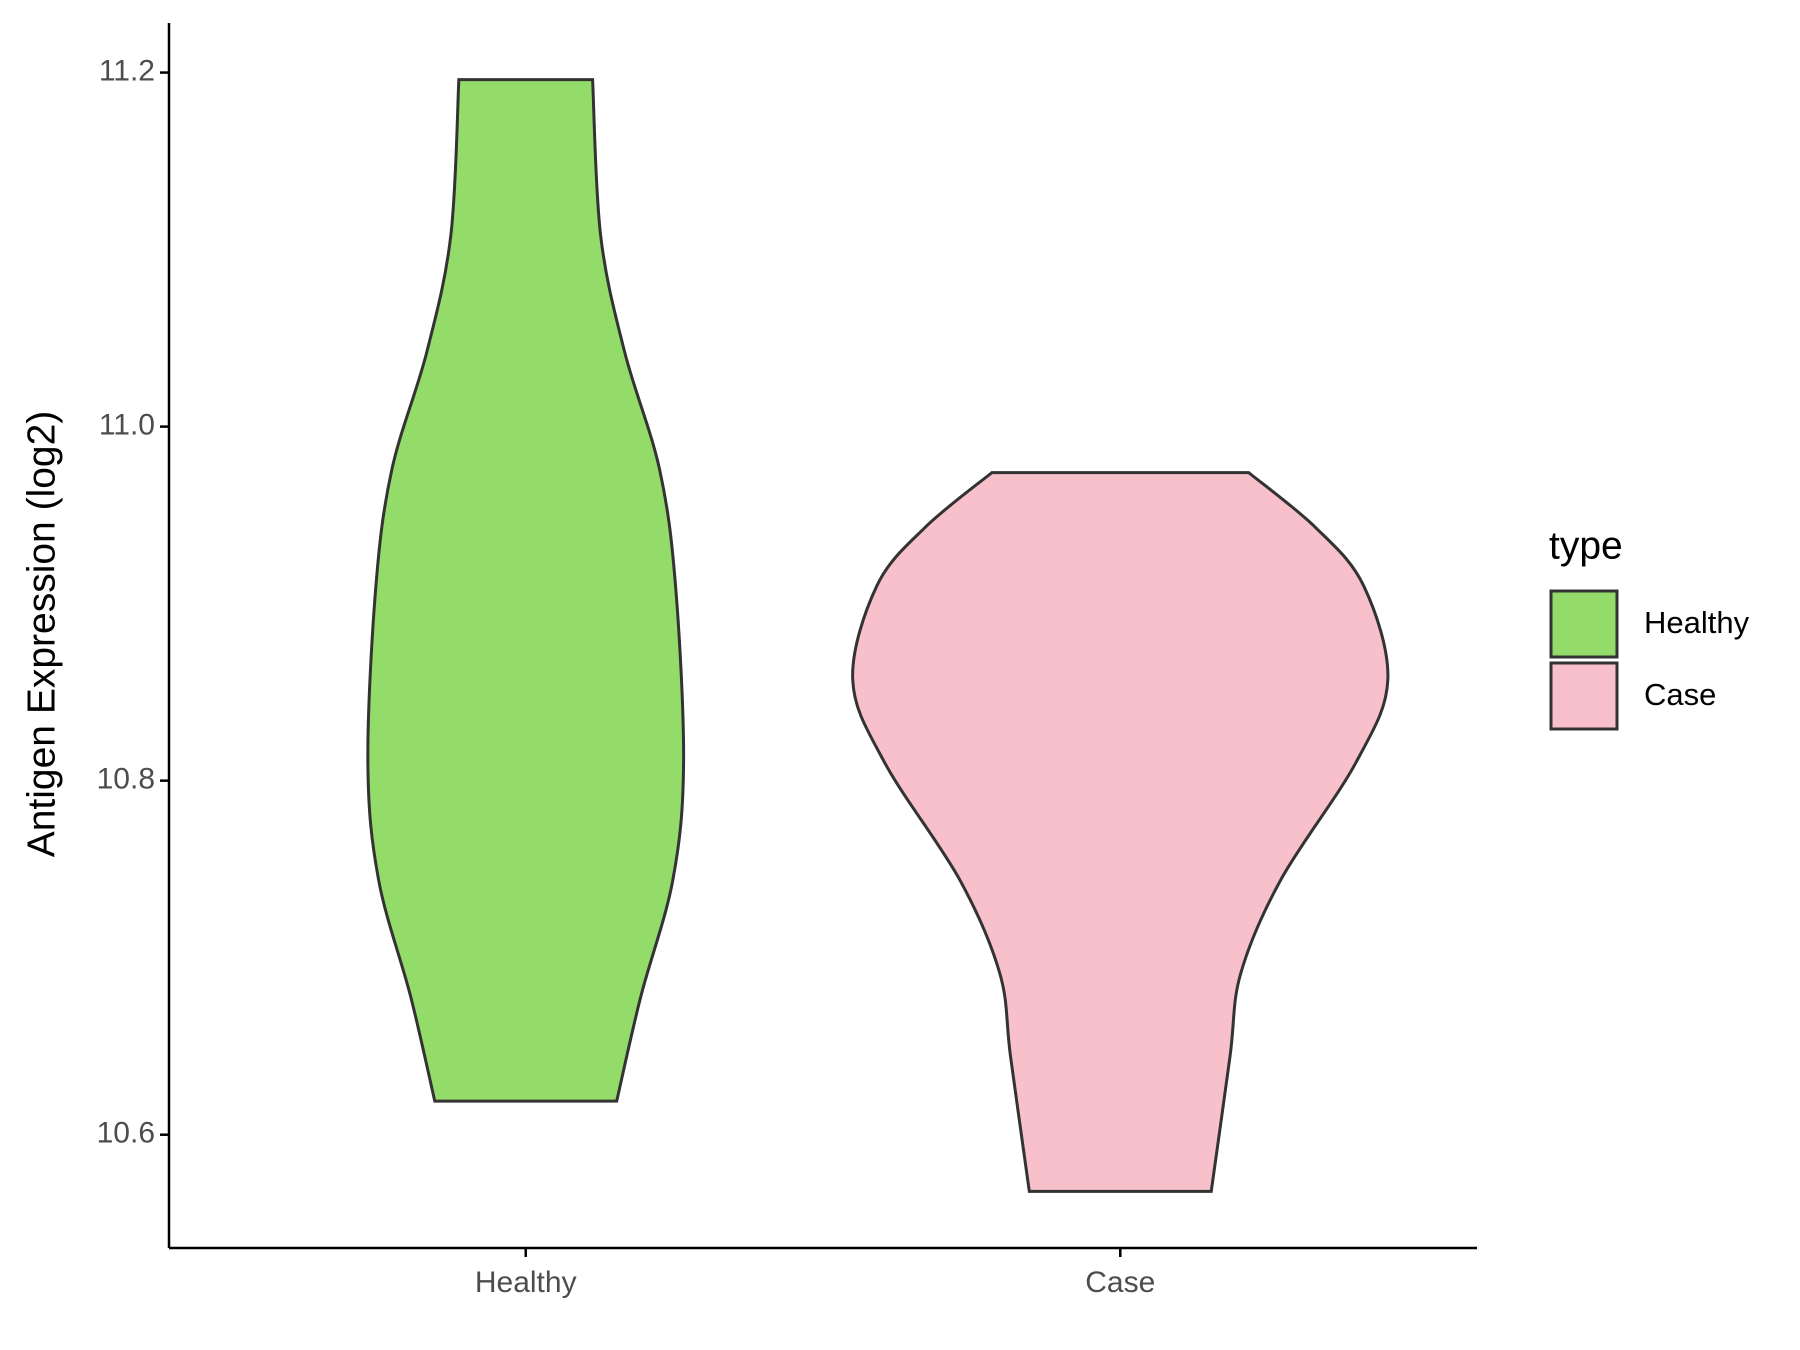 The width and height of the screenshot is (1800, 1350). Describe the element at coordinates (1586, 545) in the screenshot. I see `legend-title: type` at that location.